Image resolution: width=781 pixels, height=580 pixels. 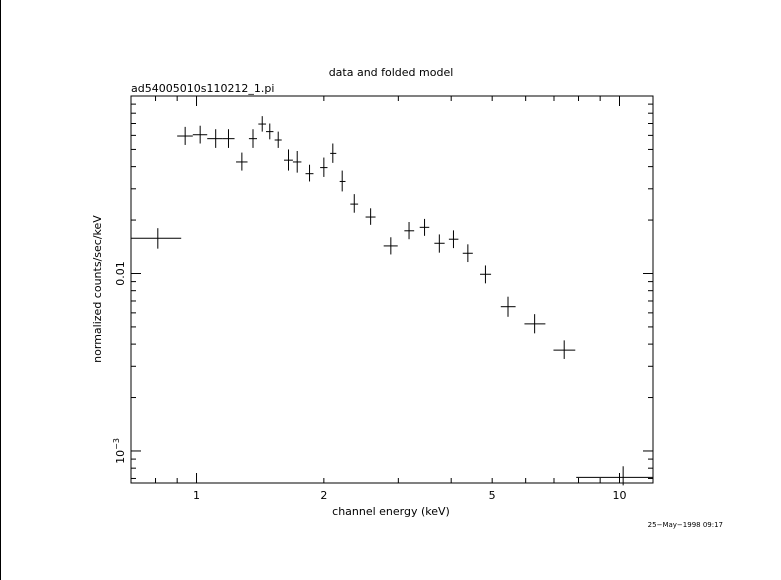 What do you see at coordinates (620, 495) in the screenshot?
I see `x-tick-label: 10` at bounding box center [620, 495].